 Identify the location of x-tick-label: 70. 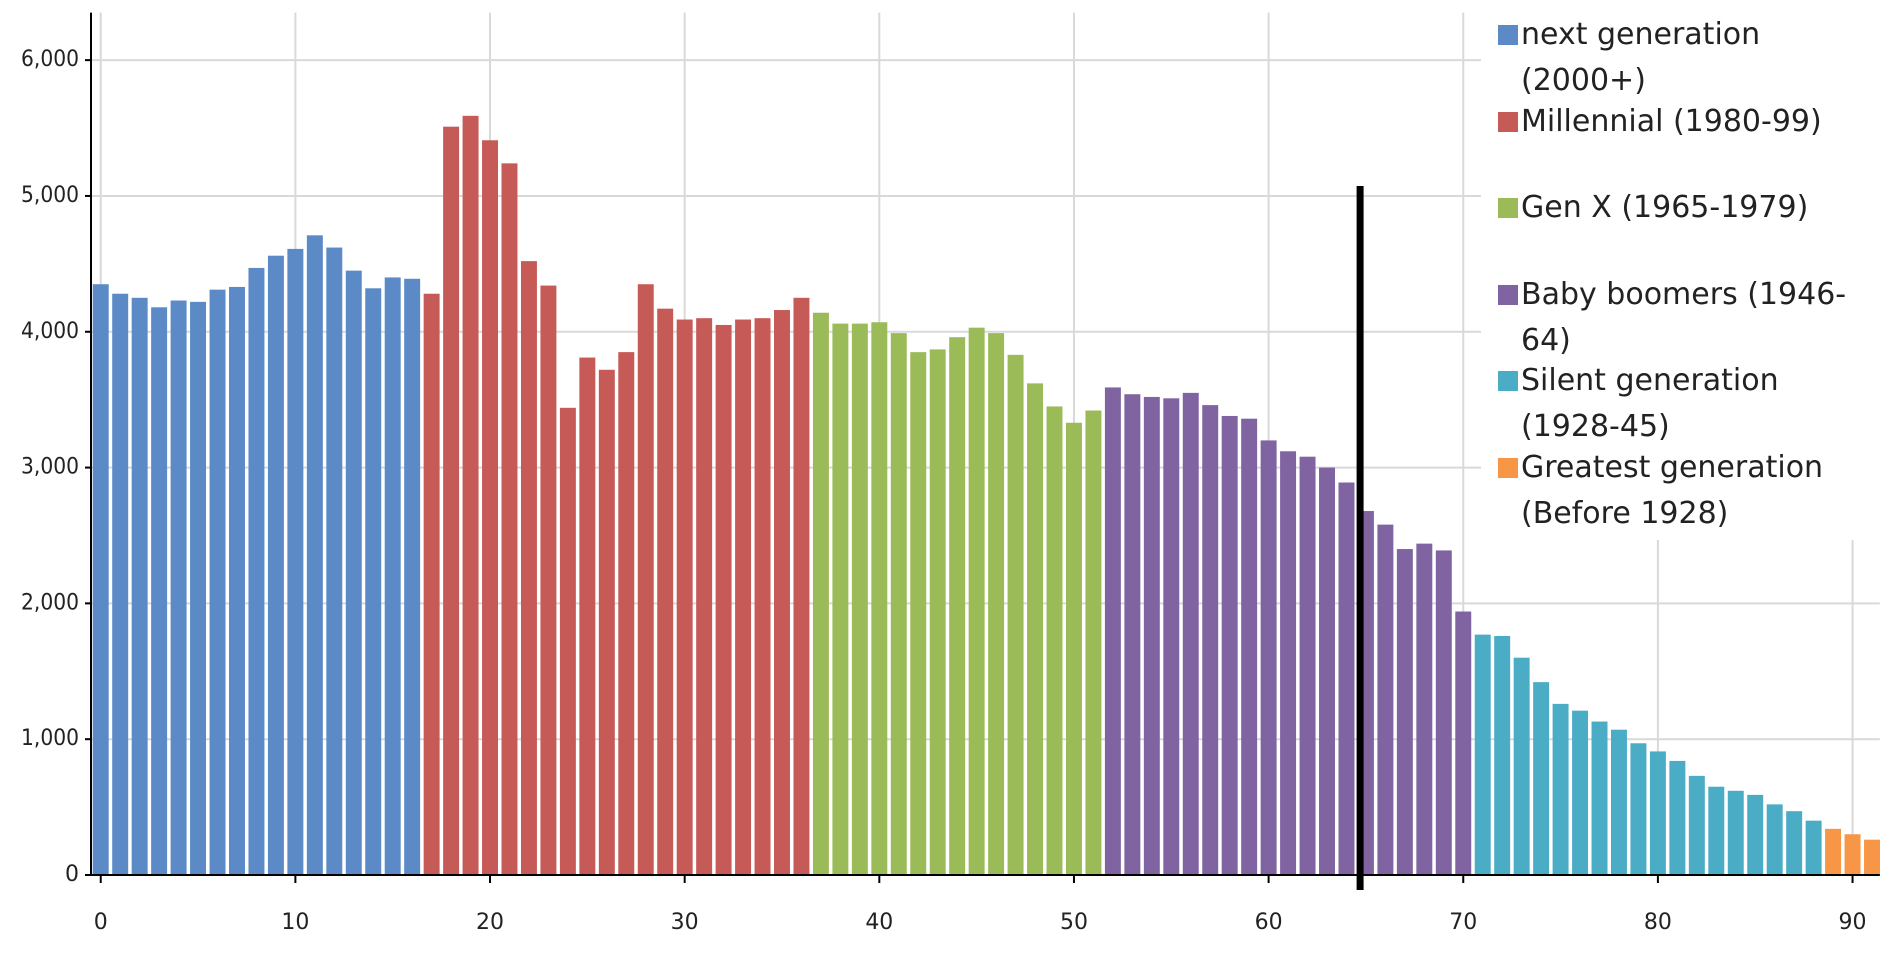
(1463, 922).